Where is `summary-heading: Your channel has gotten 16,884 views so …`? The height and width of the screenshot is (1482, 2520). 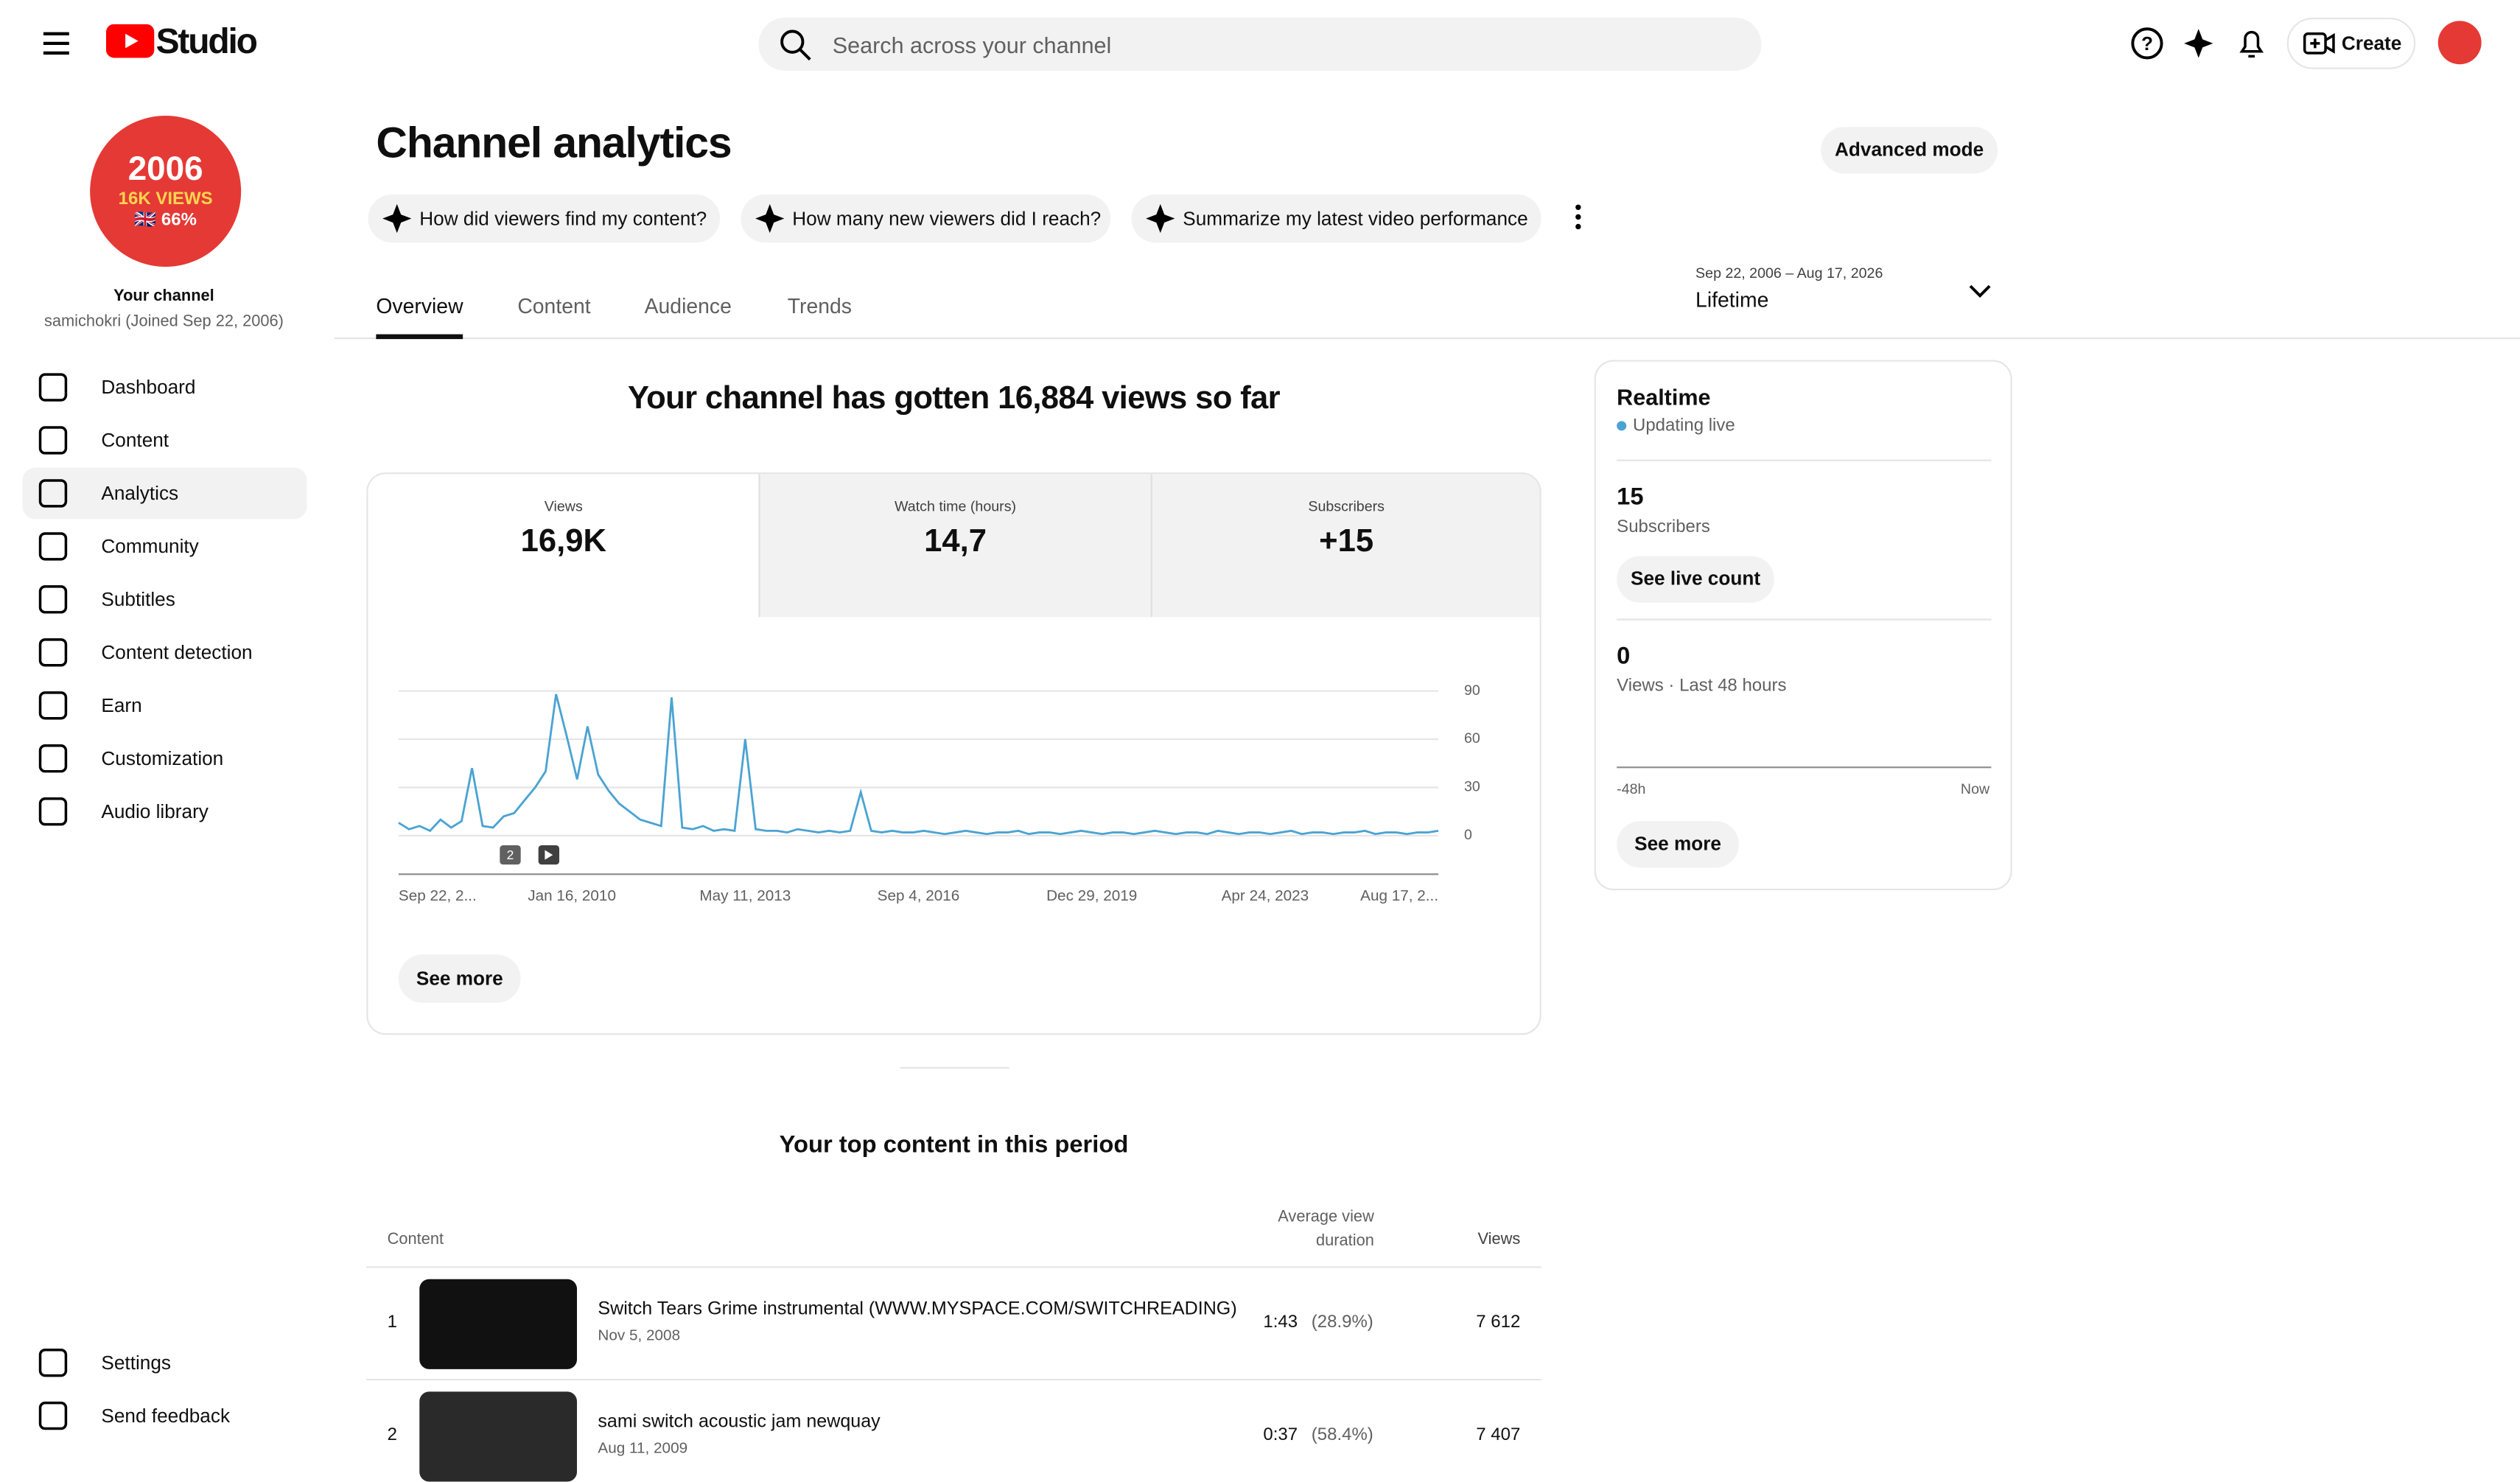 summary-heading: Your channel has gotten 16,884 views so … is located at coordinates (954, 398).